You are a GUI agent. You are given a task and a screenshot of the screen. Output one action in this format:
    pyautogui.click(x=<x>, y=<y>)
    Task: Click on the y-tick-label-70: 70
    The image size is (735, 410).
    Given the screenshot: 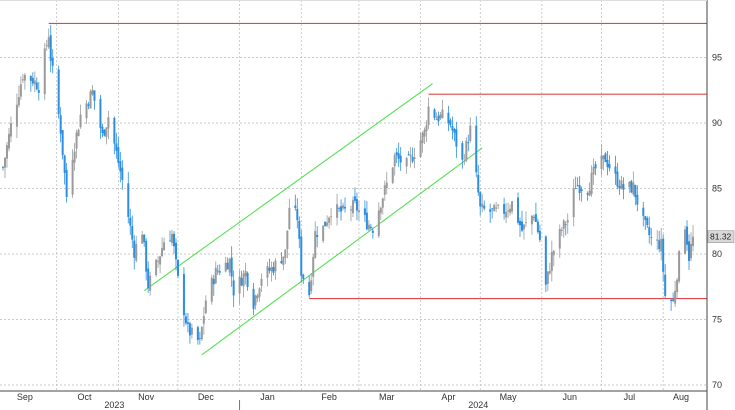 What is the action you would take?
    pyautogui.click(x=717, y=385)
    